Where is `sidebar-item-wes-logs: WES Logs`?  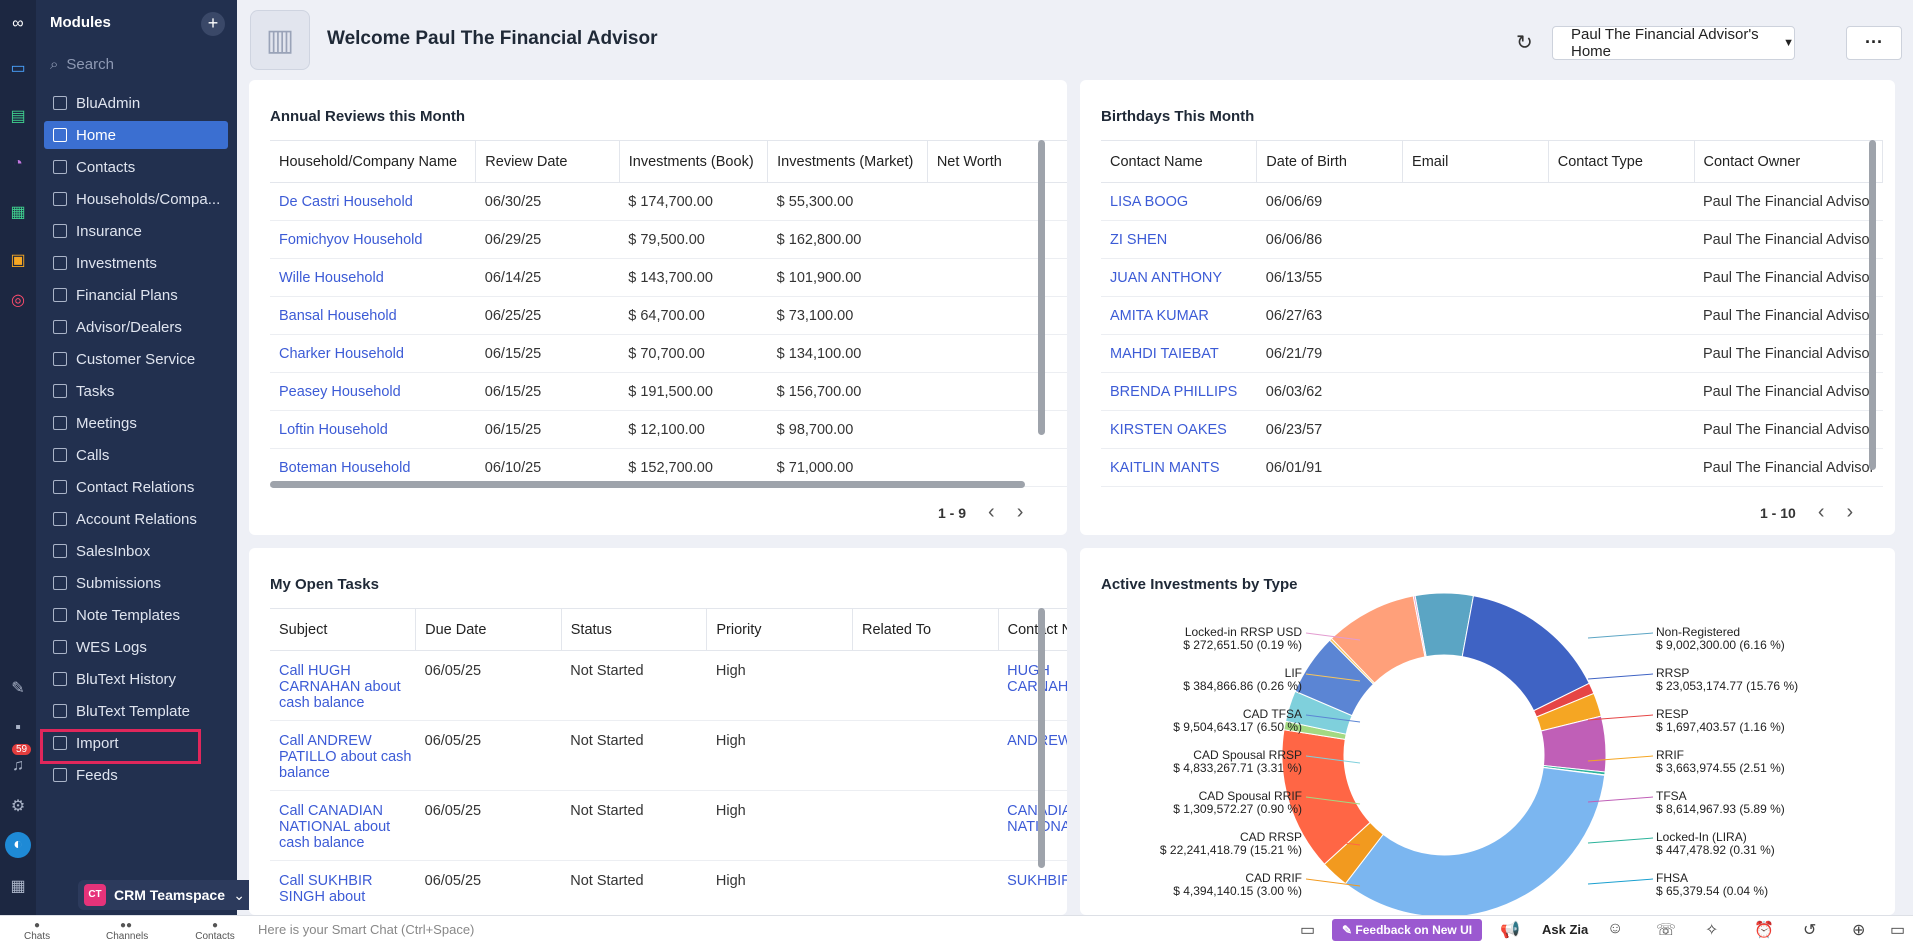 sidebar-item-wes-logs: WES Logs is located at coordinates (136, 647).